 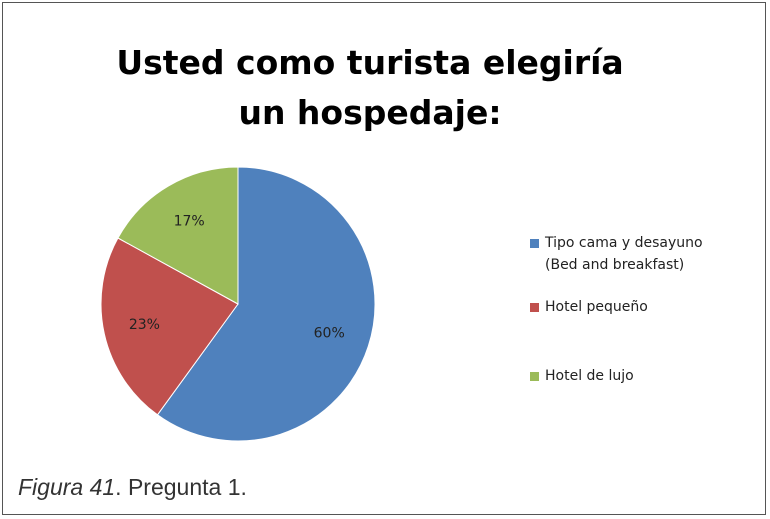 What do you see at coordinates (589, 376) in the screenshot?
I see `legend-label: Hotel de lujo` at bounding box center [589, 376].